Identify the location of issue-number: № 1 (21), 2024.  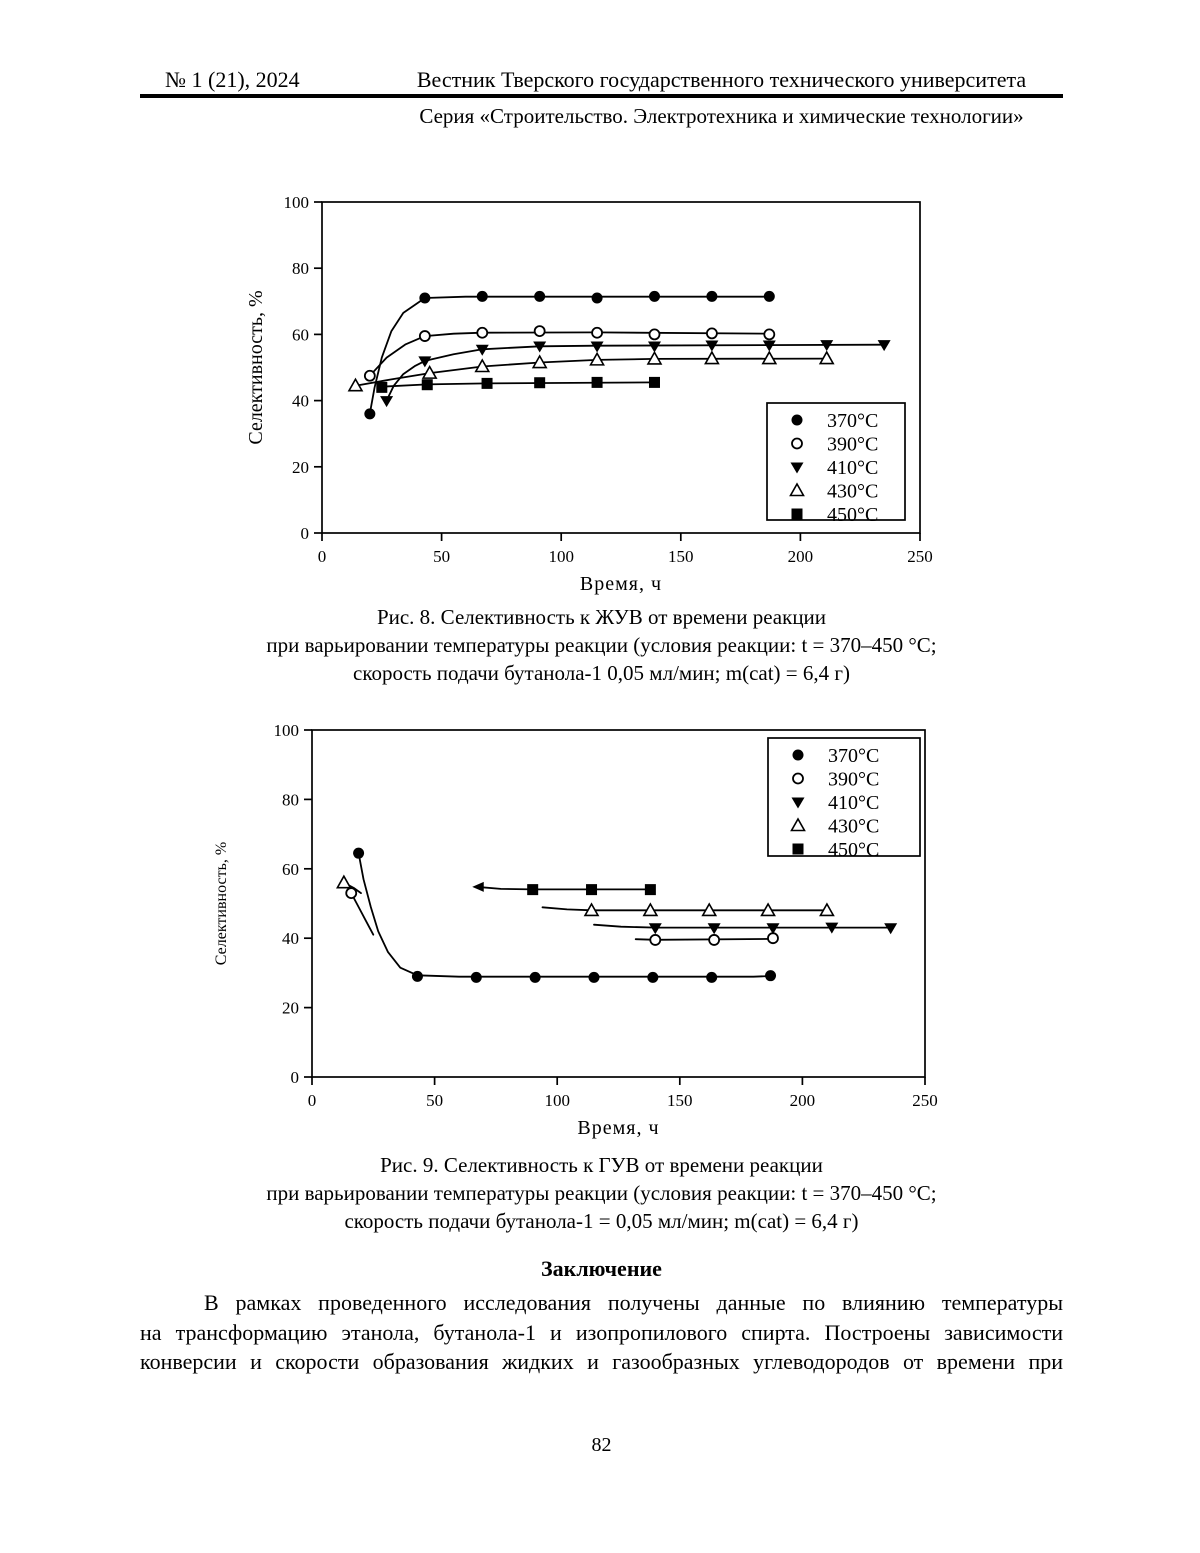
(232, 79).